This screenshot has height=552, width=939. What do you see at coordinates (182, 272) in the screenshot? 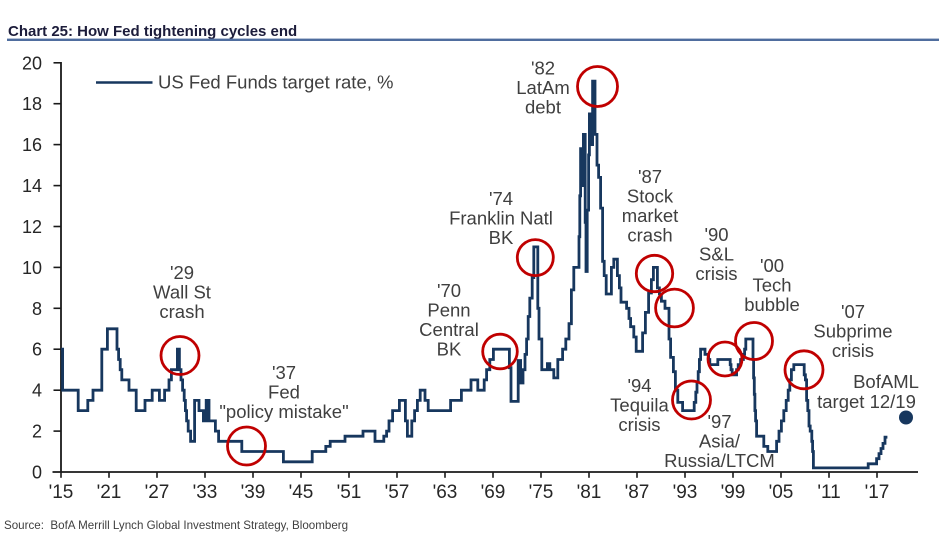
I see `svg-text: '29` at bounding box center [182, 272].